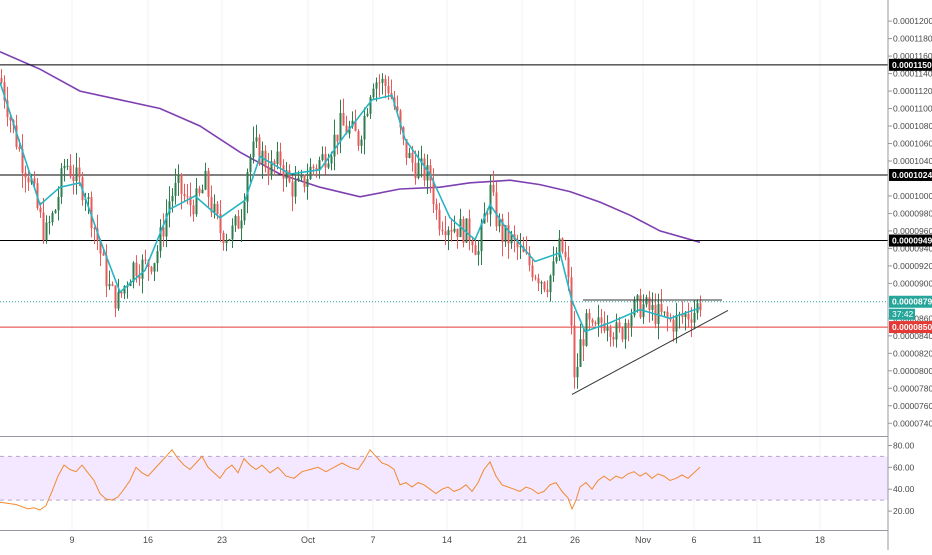 This screenshot has height=555, width=932. I want to click on triangle-support-line, so click(650, 352).